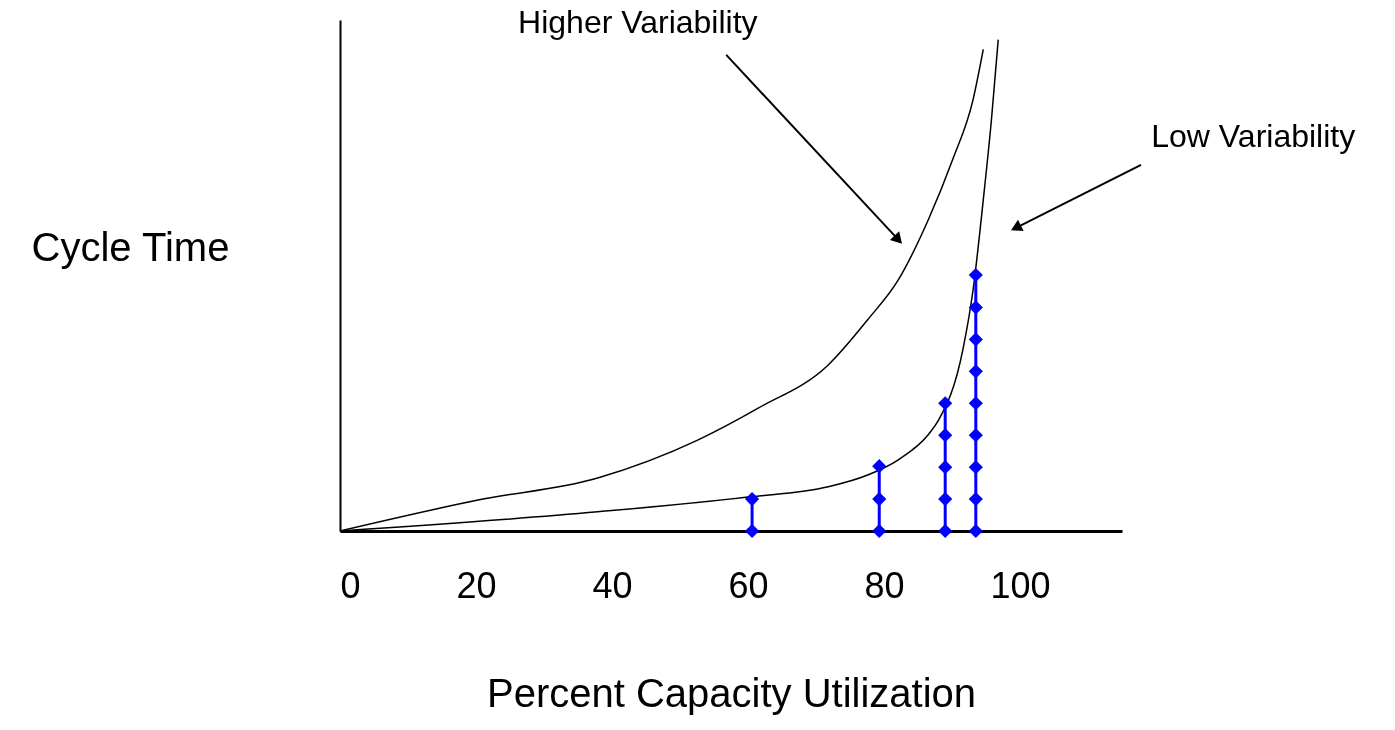 The image size is (1395, 730). What do you see at coordinates (612, 585) in the screenshot?
I see `x-tick-label: 40` at bounding box center [612, 585].